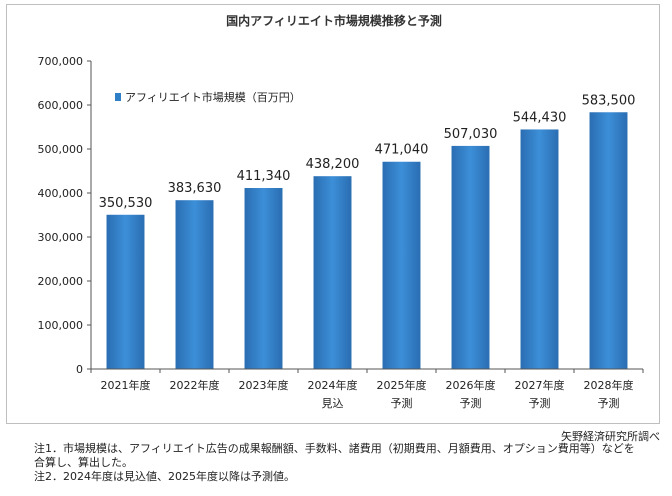  Describe the element at coordinates (61, 193) in the screenshot. I see `y-tick-label: 400,000` at that location.